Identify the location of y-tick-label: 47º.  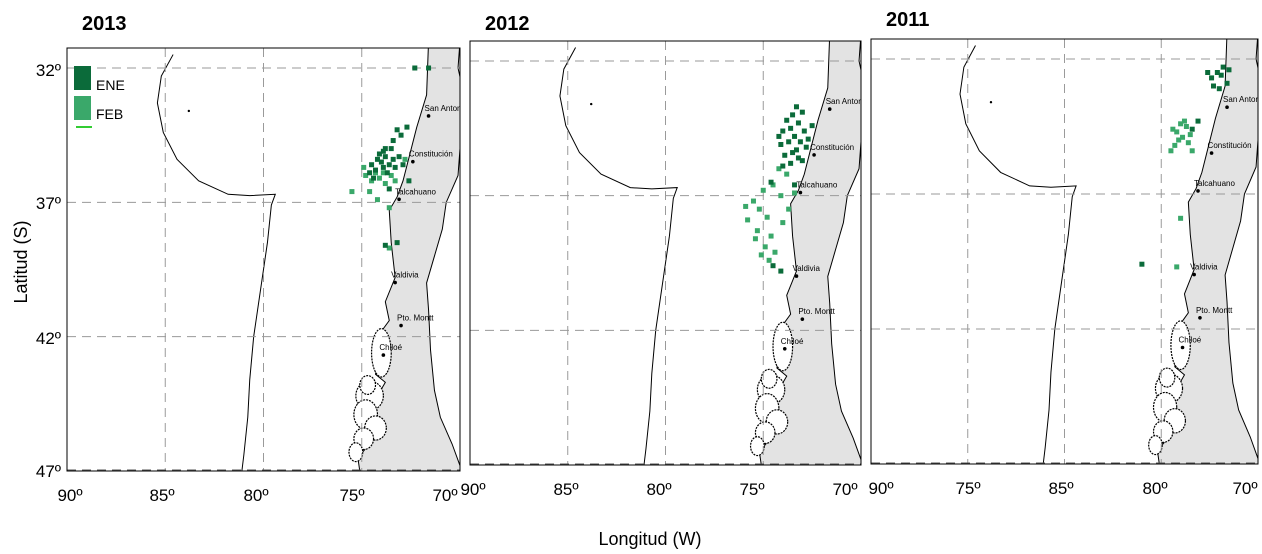
(48, 471).